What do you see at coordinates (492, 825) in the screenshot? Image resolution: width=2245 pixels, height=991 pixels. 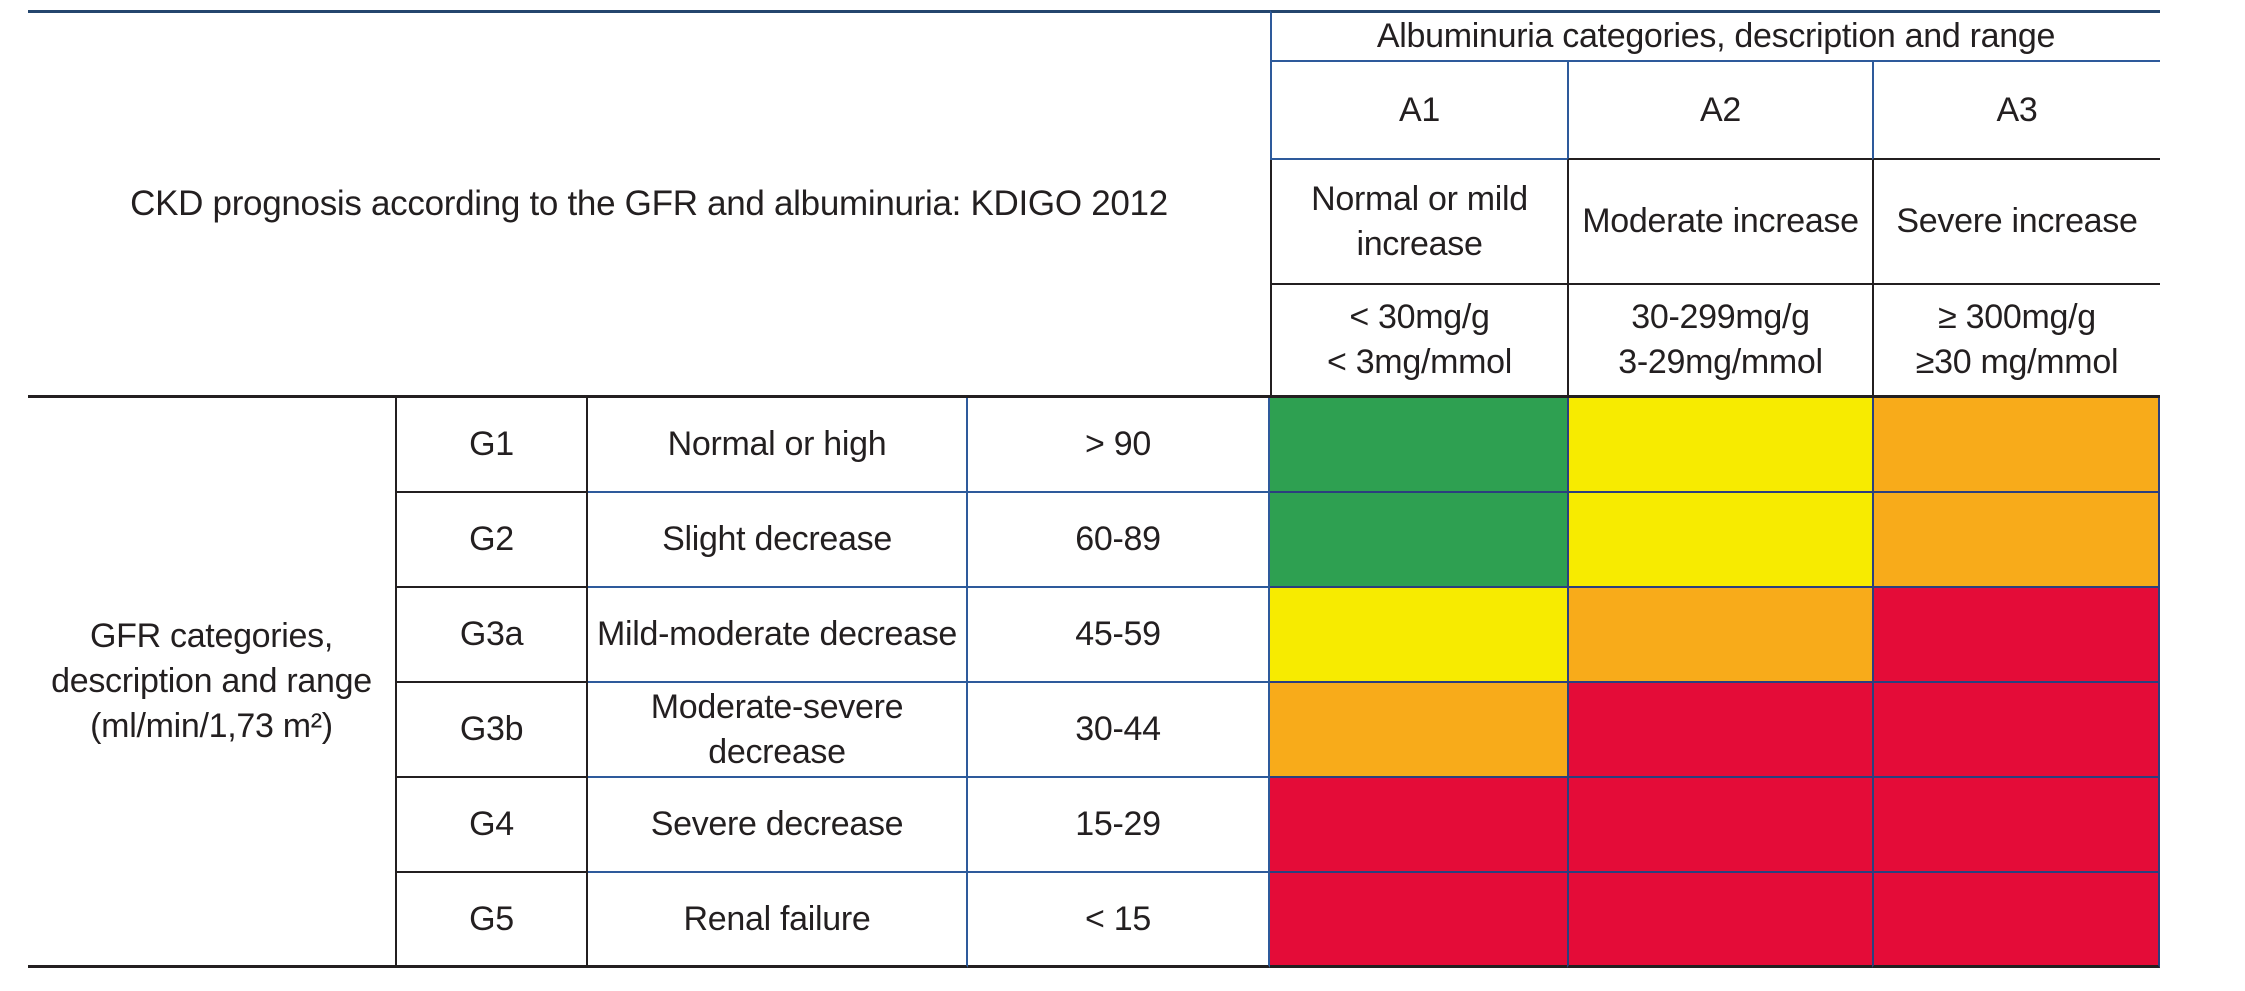 I see `gfr-code-cell-g4: G4` at bounding box center [492, 825].